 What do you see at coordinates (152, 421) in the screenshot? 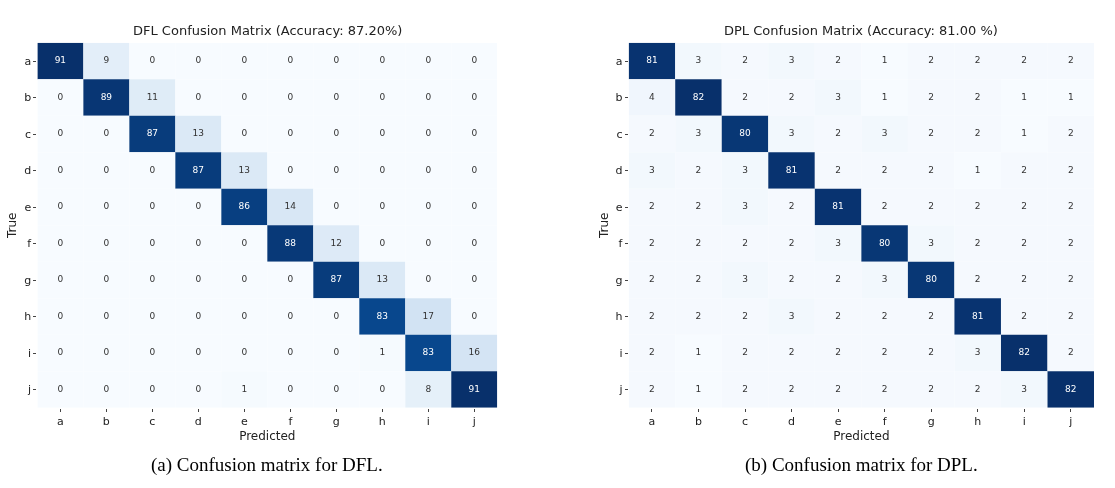
I see `x-tick-label: c` at bounding box center [152, 421].